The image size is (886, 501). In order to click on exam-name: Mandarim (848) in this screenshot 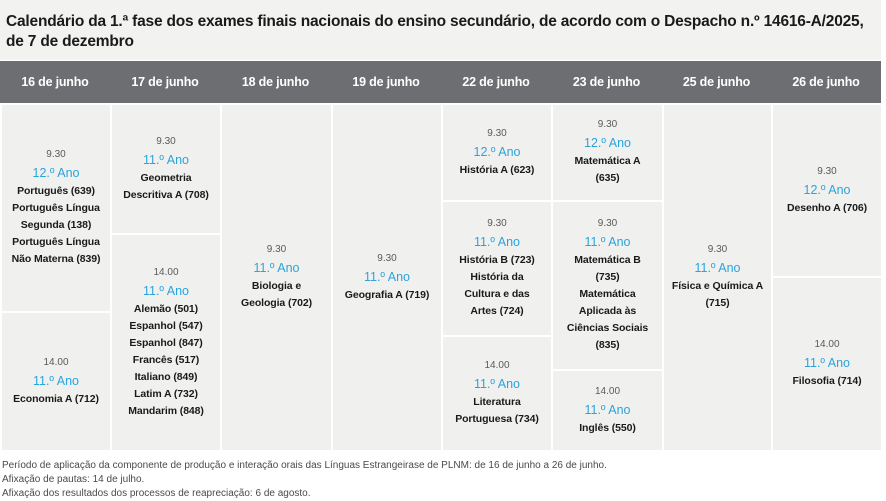, I will do `click(166, 410)`.